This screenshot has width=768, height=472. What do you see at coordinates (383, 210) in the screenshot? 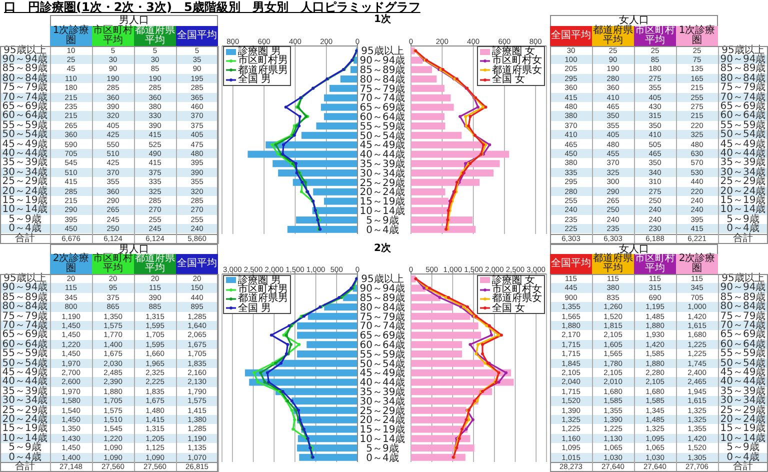
I see `y-tick-label: 10～14歳` at bounding box center [383, 210].